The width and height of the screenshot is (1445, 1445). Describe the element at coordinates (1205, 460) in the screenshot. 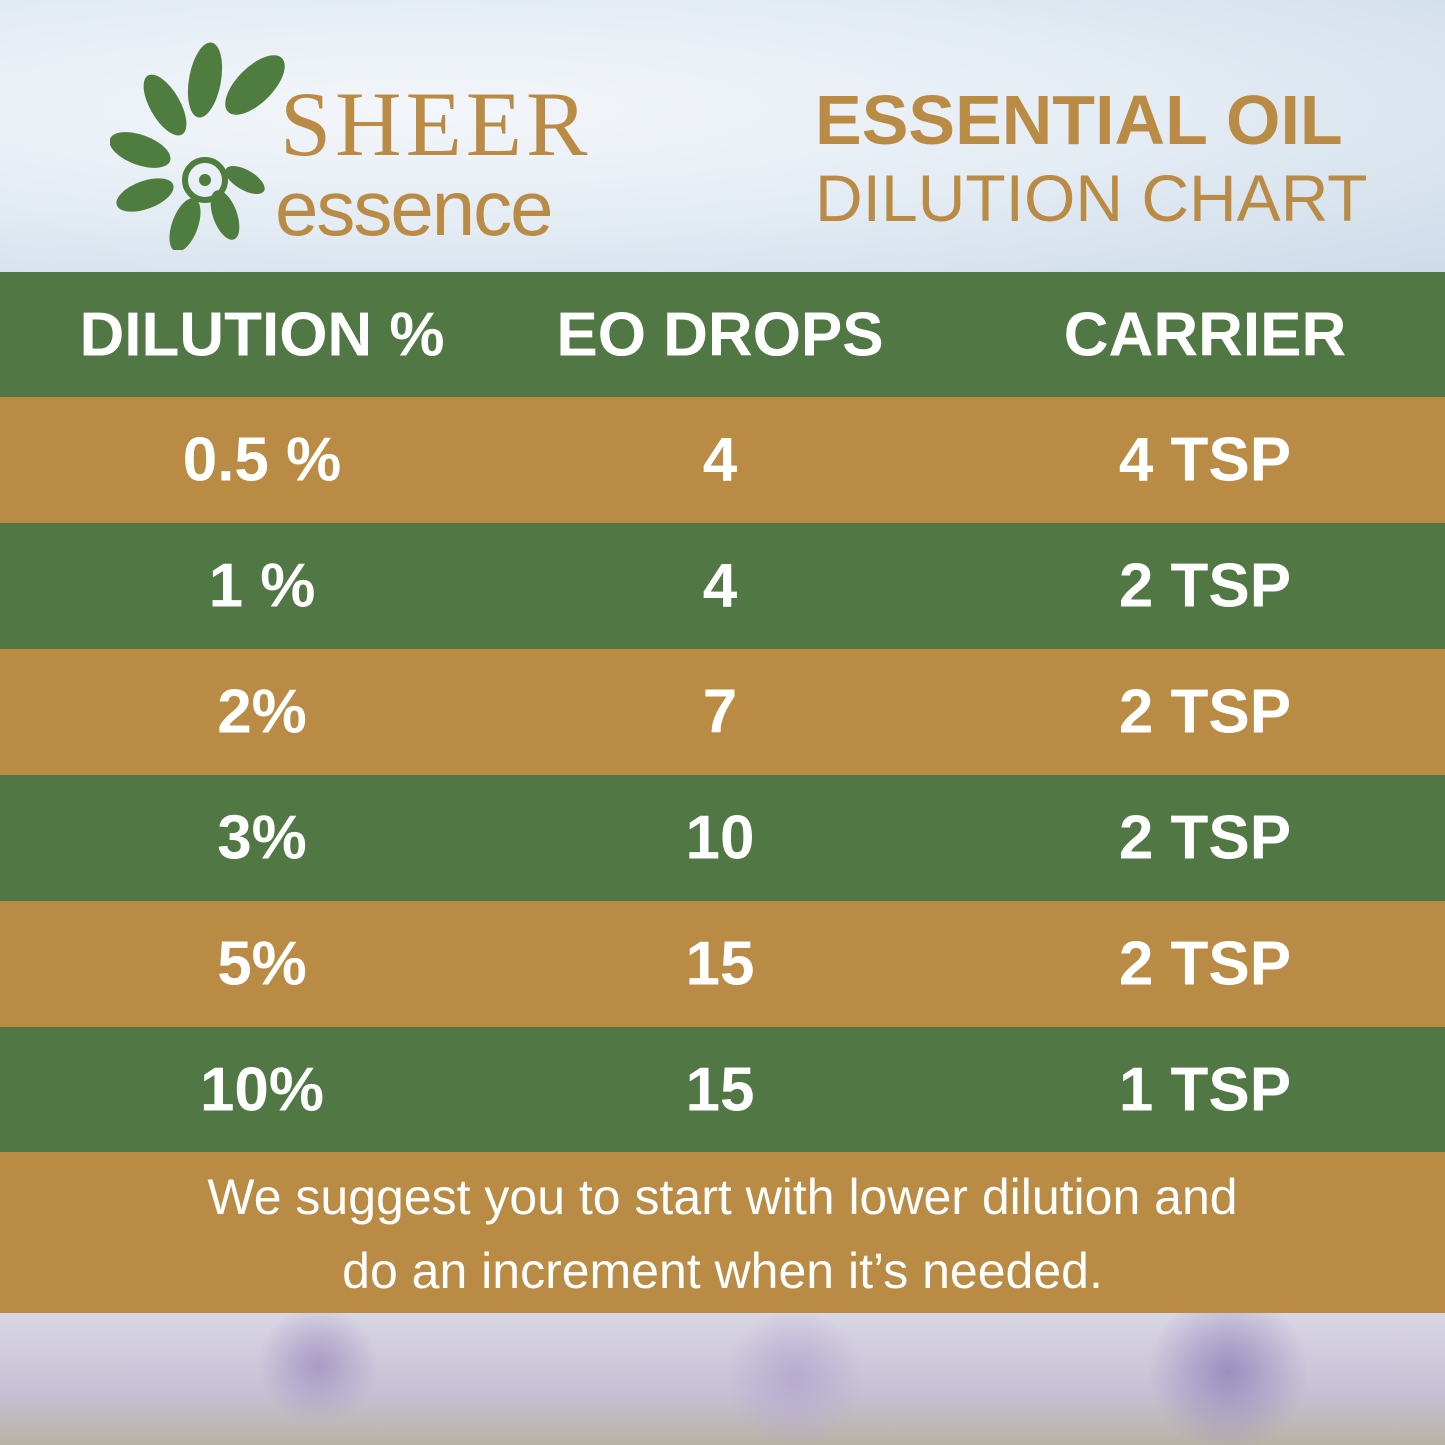

I see `cell-carrier: 4 TSP` at that location.